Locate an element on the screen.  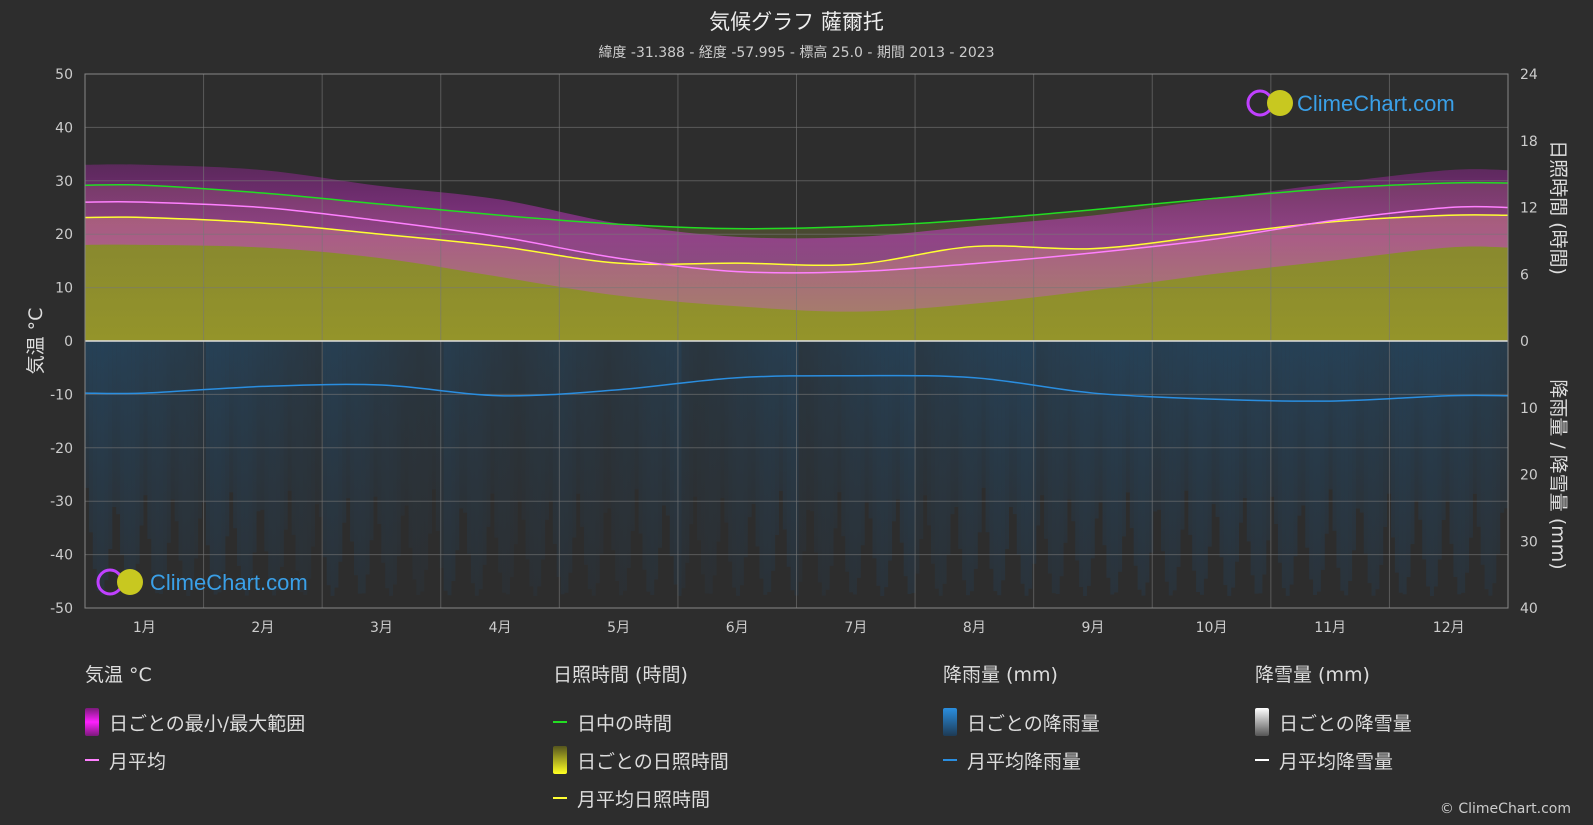
legend-label: 月平均降雨量 is located at coordinates (1024, 761).